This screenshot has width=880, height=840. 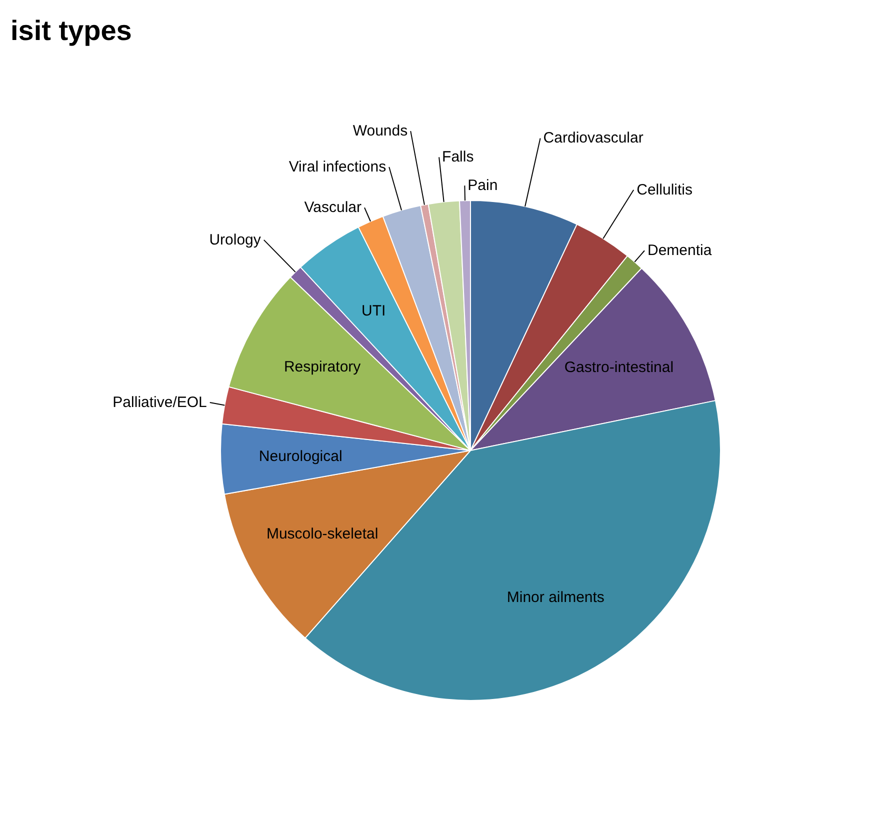 I want to click on slice-label: Muscolo-skeletal, so click(x=322, y=533).